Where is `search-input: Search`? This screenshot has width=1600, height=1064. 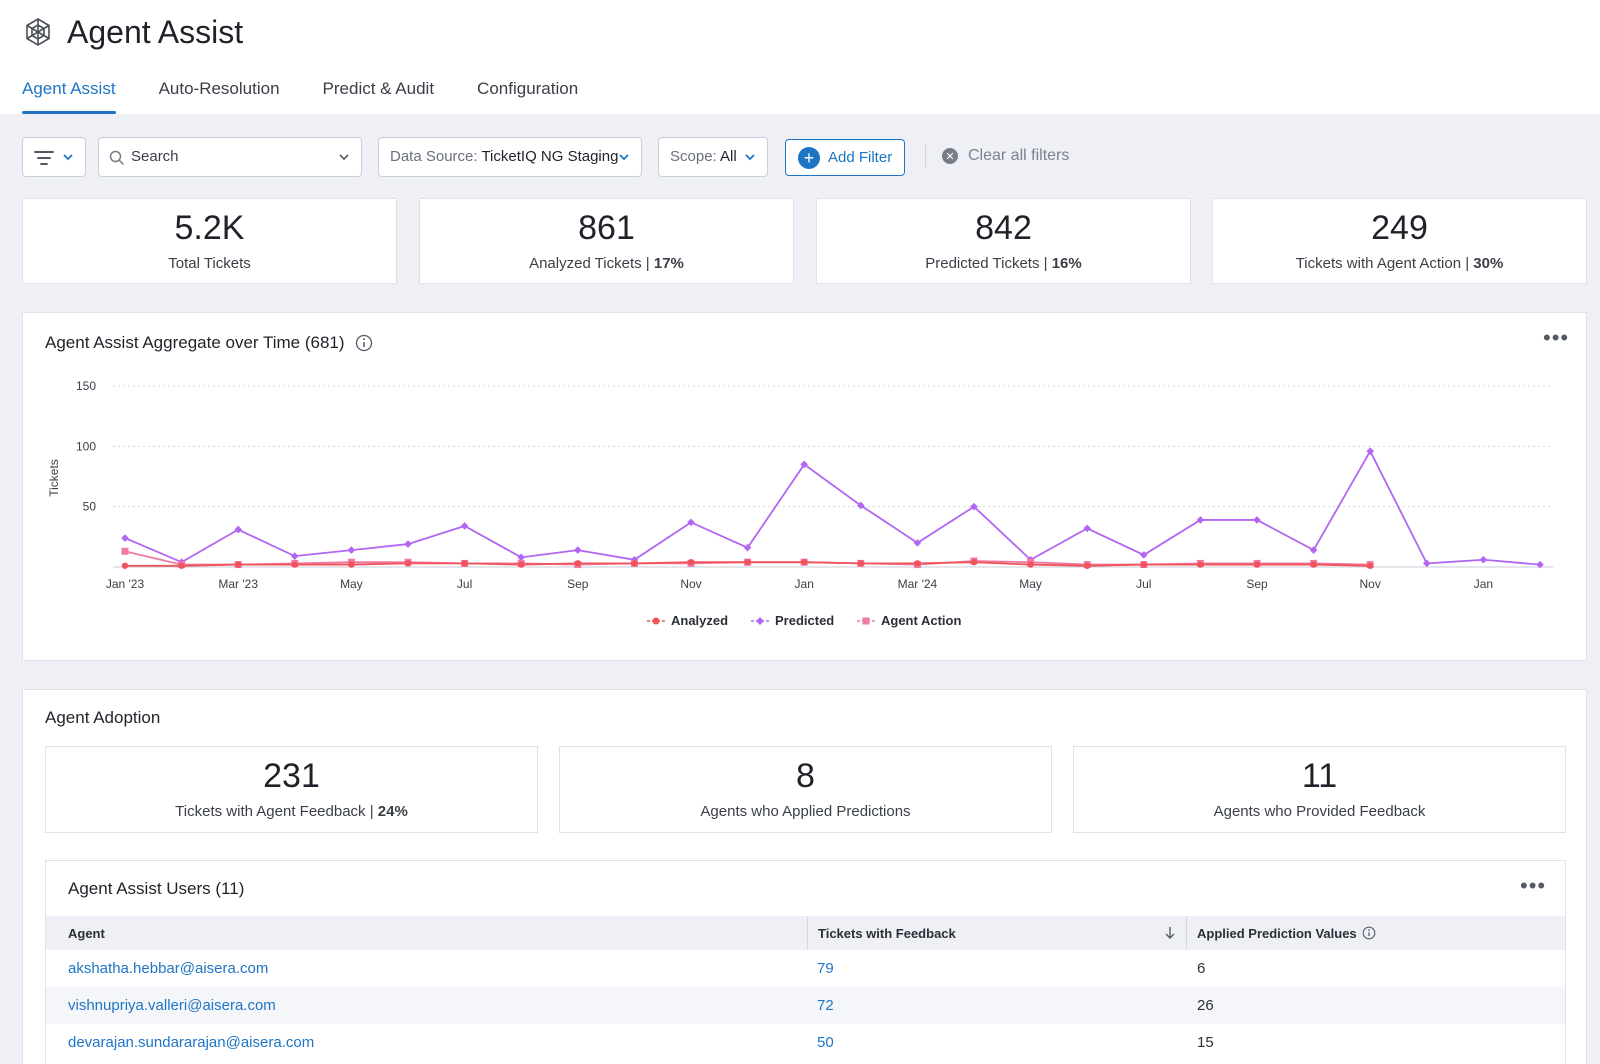
search-input: Search is located at coordinates (230, 157).